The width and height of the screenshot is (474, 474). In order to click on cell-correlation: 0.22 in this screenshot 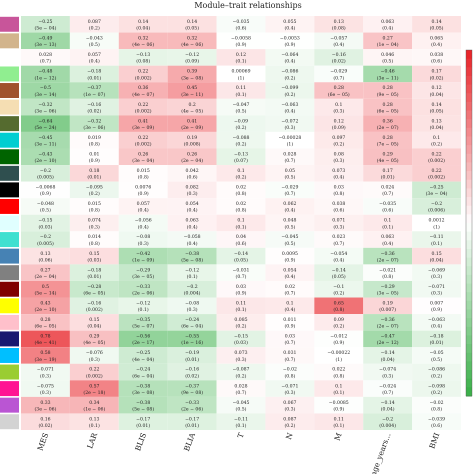, I will do `click(143, 105)`.